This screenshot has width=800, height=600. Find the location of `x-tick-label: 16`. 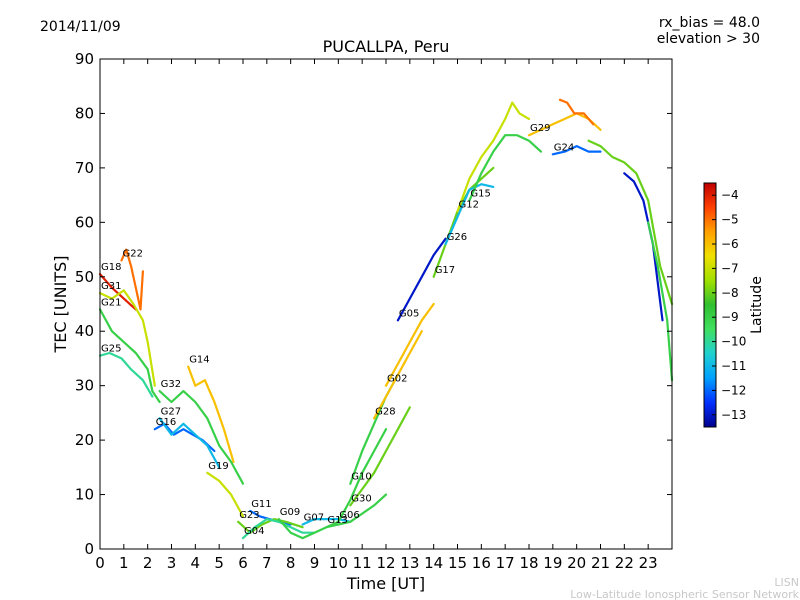

x-tick-label: 16 is located at coordinates (481, 563).